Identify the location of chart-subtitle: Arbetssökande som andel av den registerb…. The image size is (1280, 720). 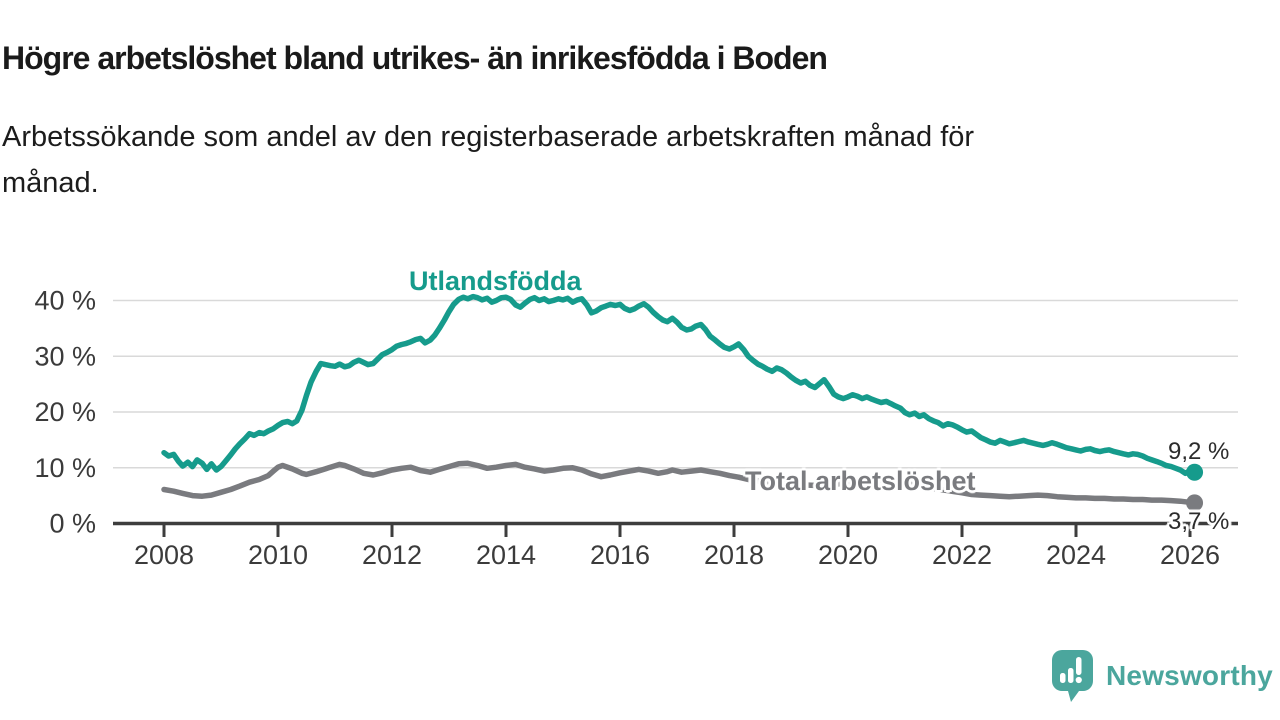
(612, 160).